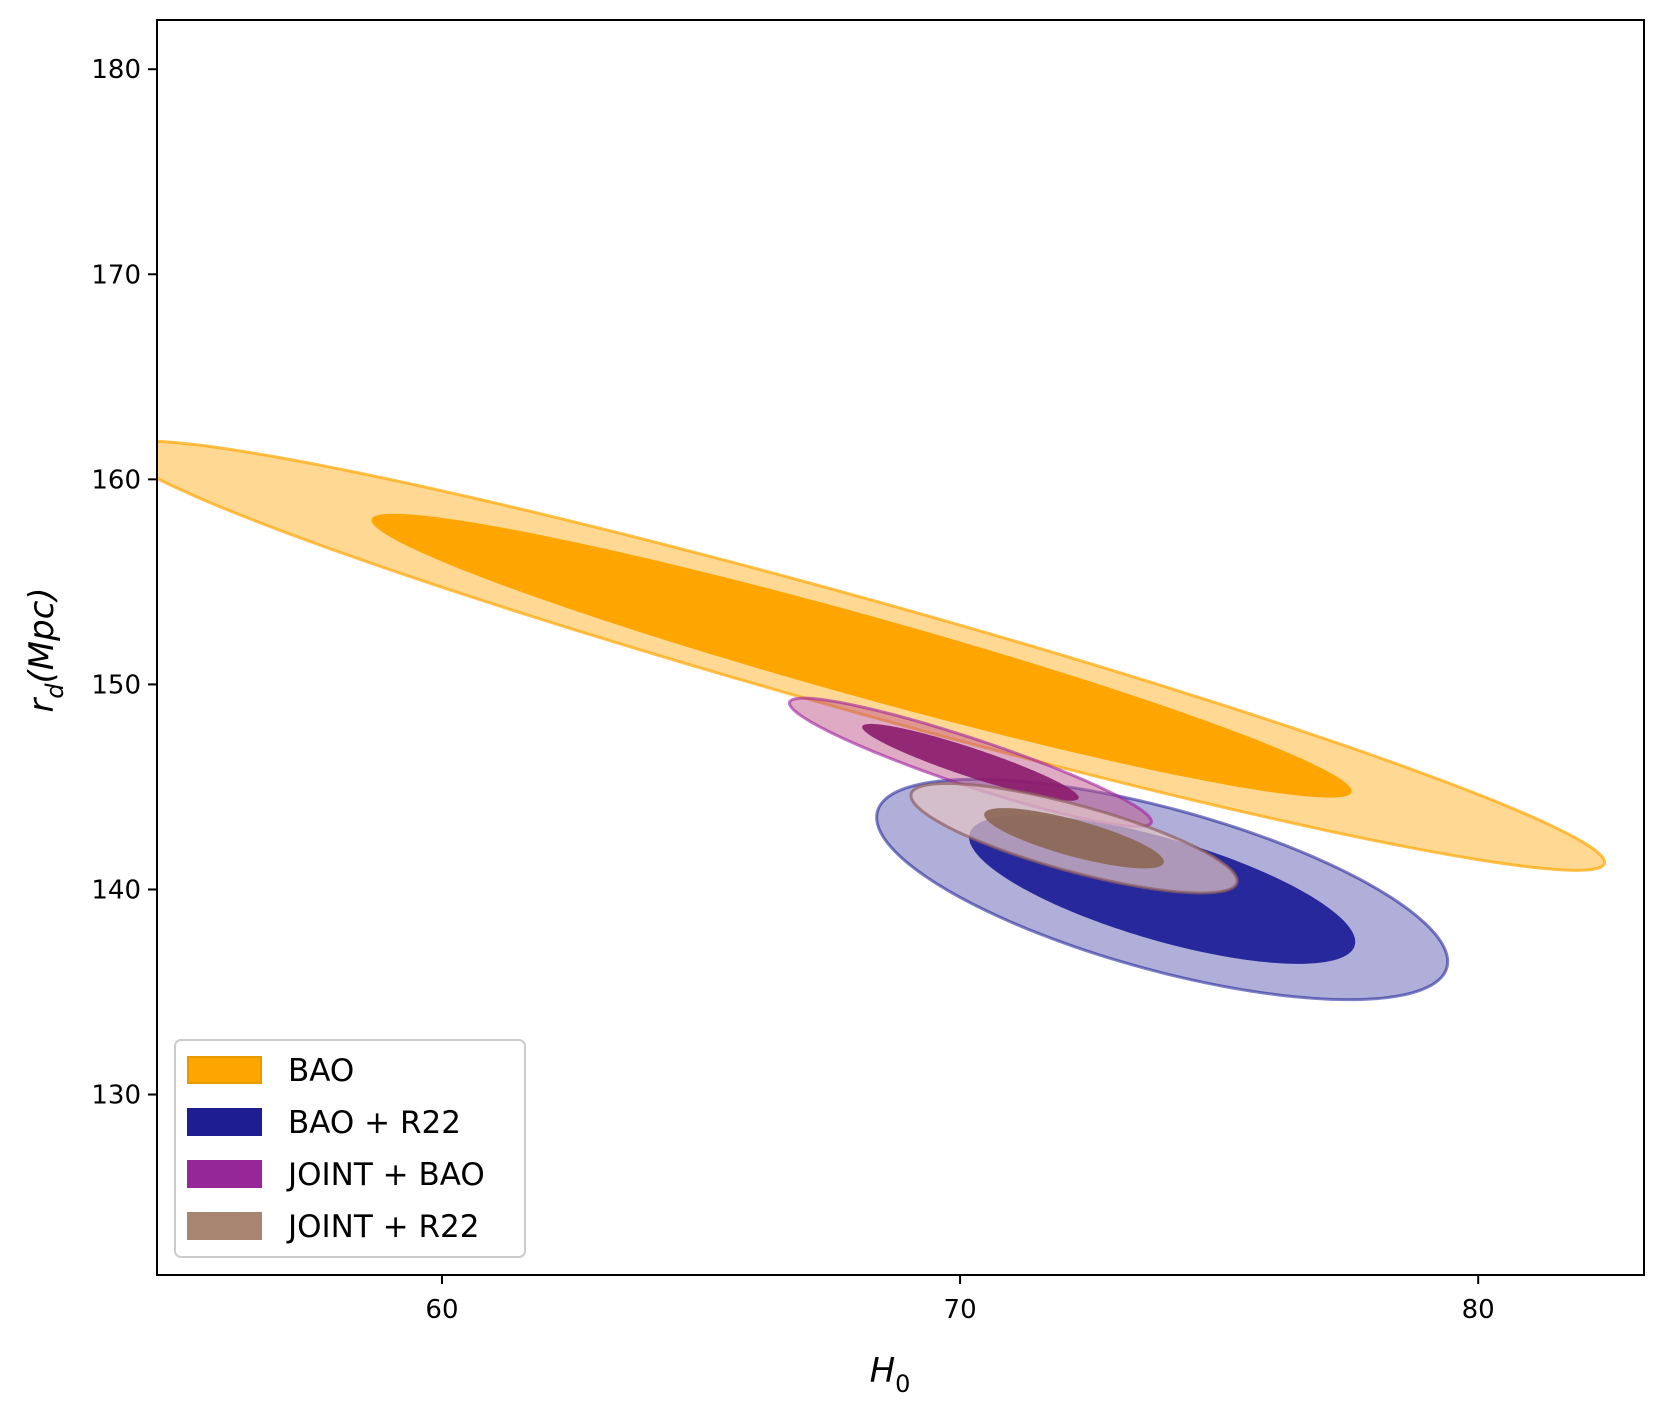 The image size is (1660, 1406). I want to click on y-tick-label: 180, so click(116, 70).